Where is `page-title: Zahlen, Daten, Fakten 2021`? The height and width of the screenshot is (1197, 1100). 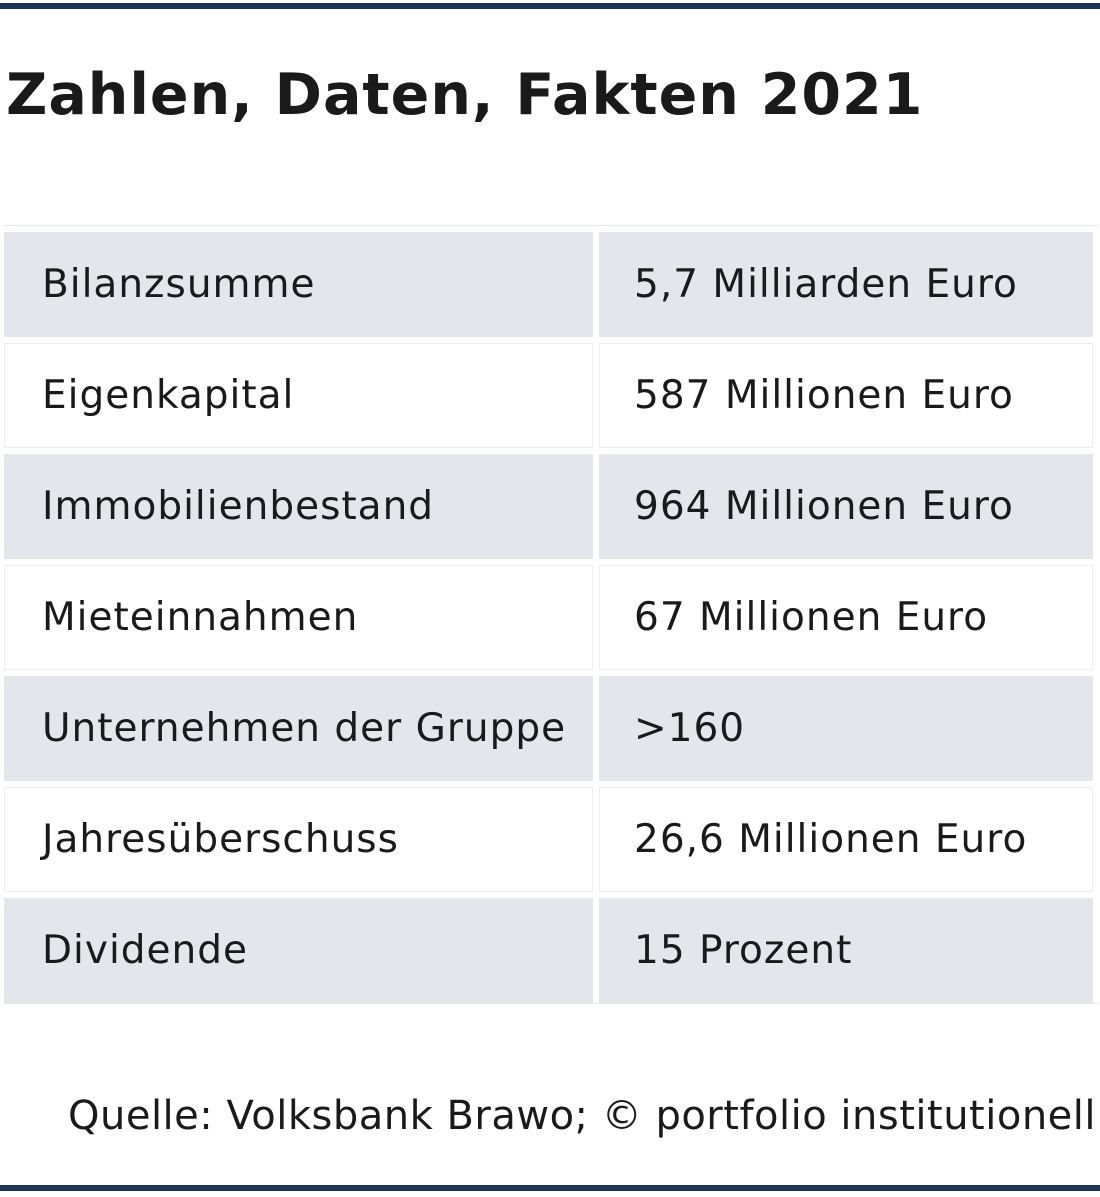 page-title: Zahlen, Daten, Fakten 2021 is located at coordinates (465, 95).